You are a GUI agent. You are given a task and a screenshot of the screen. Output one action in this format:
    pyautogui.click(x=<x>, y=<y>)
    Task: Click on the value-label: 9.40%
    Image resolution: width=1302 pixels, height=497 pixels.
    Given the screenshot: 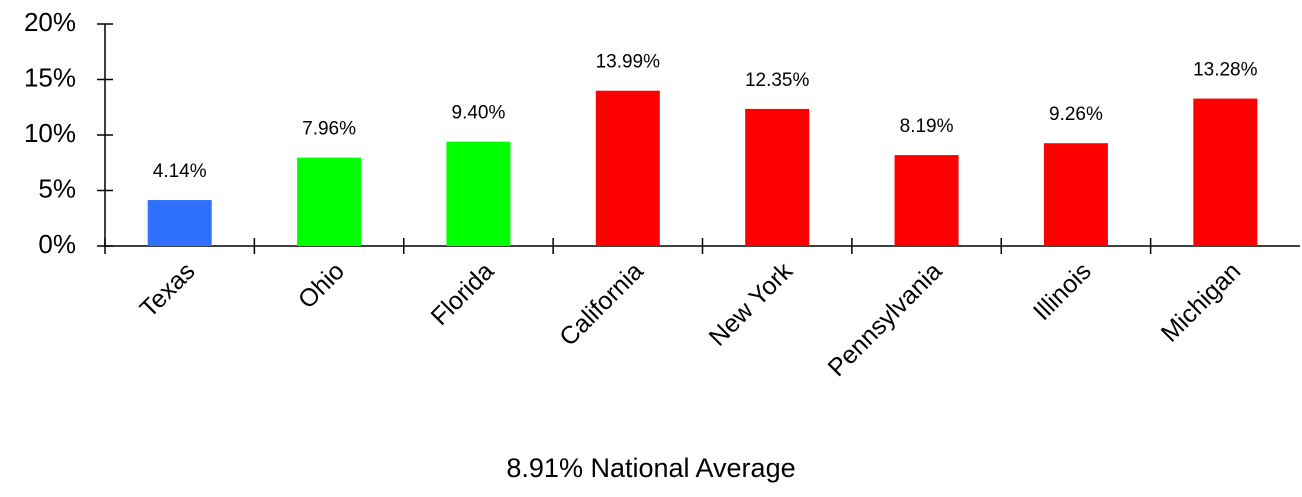 What is the action you would take?
    pyautogui.click(x=479, y=113)
    